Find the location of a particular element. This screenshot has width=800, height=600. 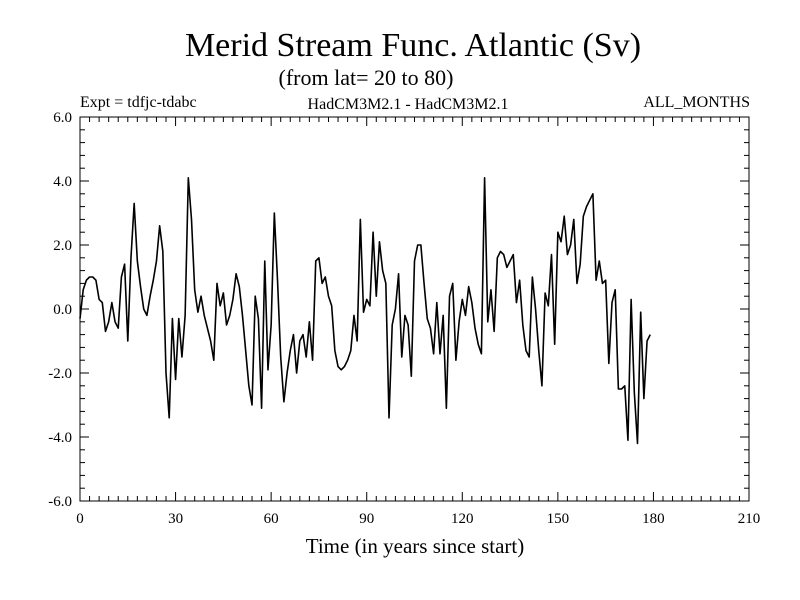

x-tick-label: 210 is located at coordinates (749, 519).